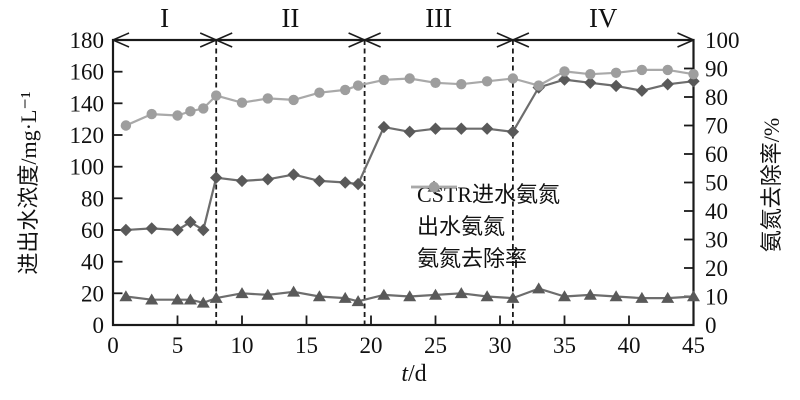 This screenshot has width=800, height=400. What do you see at coordinates (716, 69) in the screenshot?
I see `y-right-tick-label: 90` at bounding box center [716, 69].